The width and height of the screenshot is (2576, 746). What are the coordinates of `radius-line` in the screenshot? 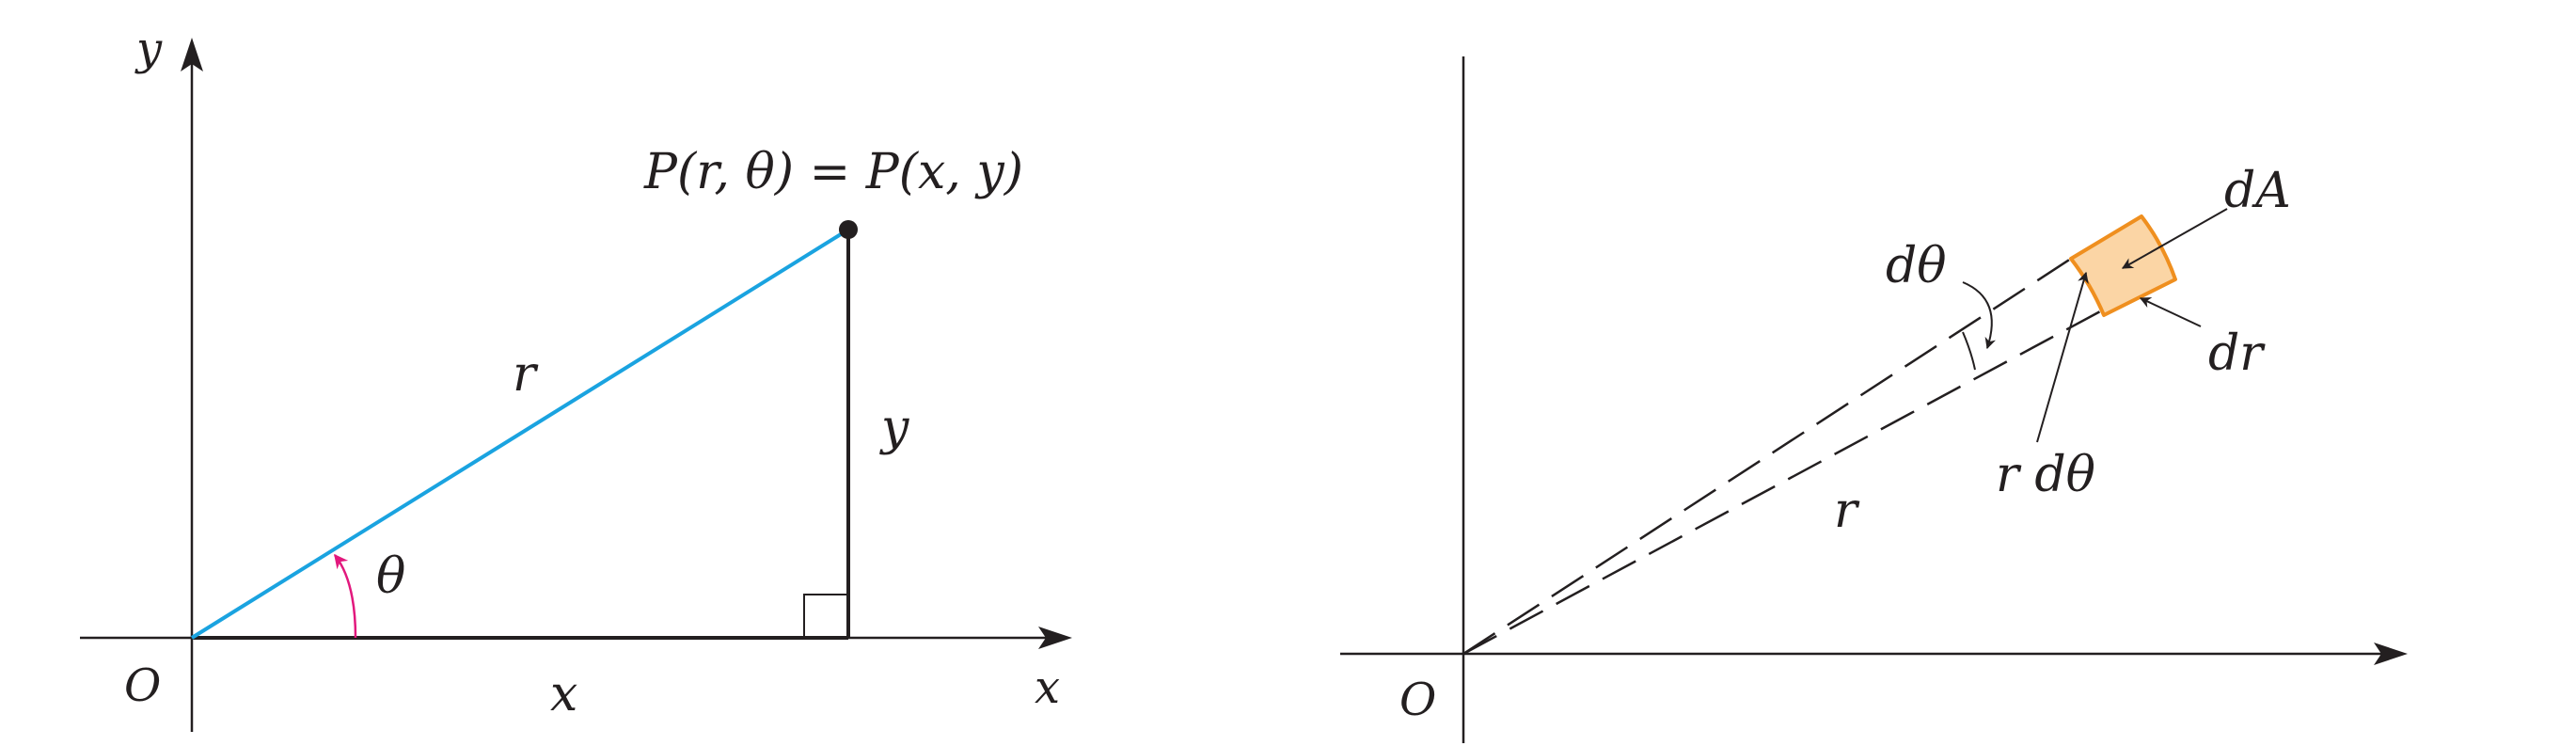 It's located at (520, 434).